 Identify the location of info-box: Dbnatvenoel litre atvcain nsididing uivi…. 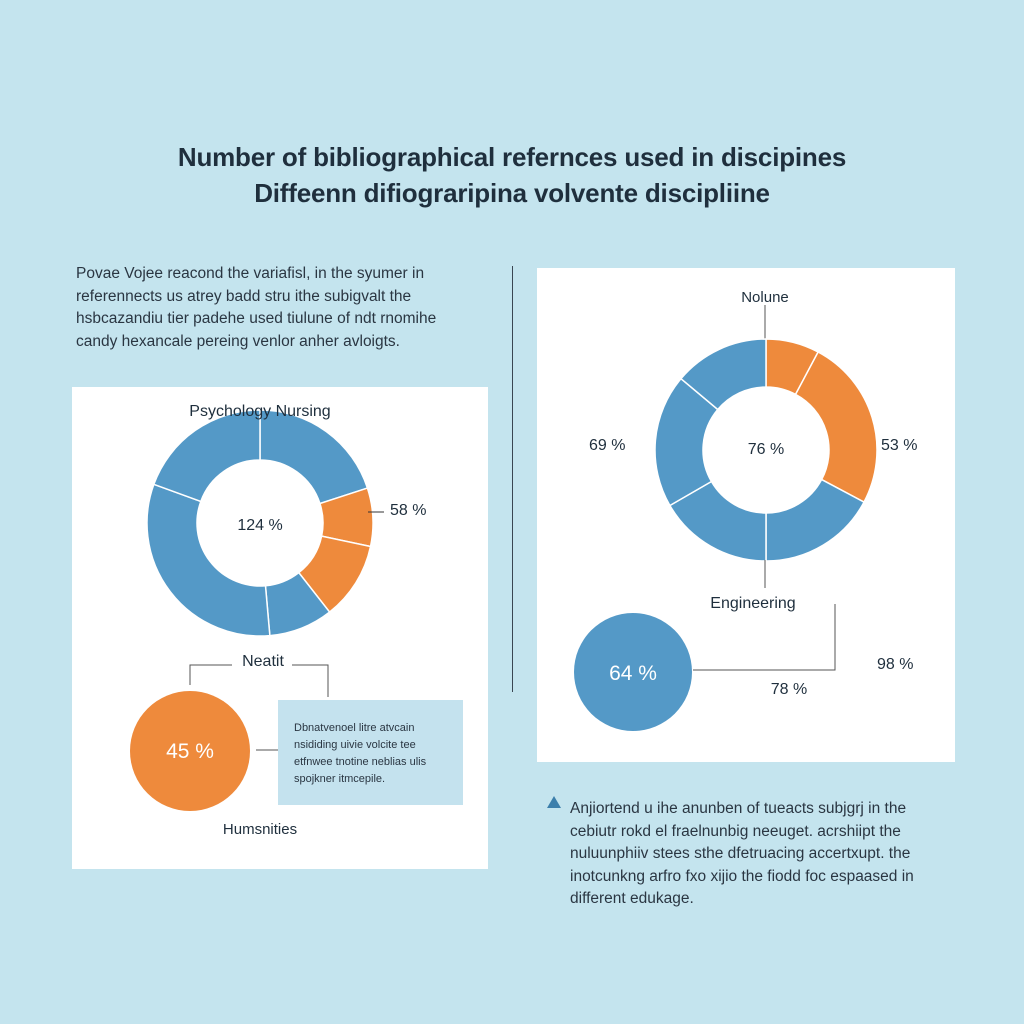
(370, 752).